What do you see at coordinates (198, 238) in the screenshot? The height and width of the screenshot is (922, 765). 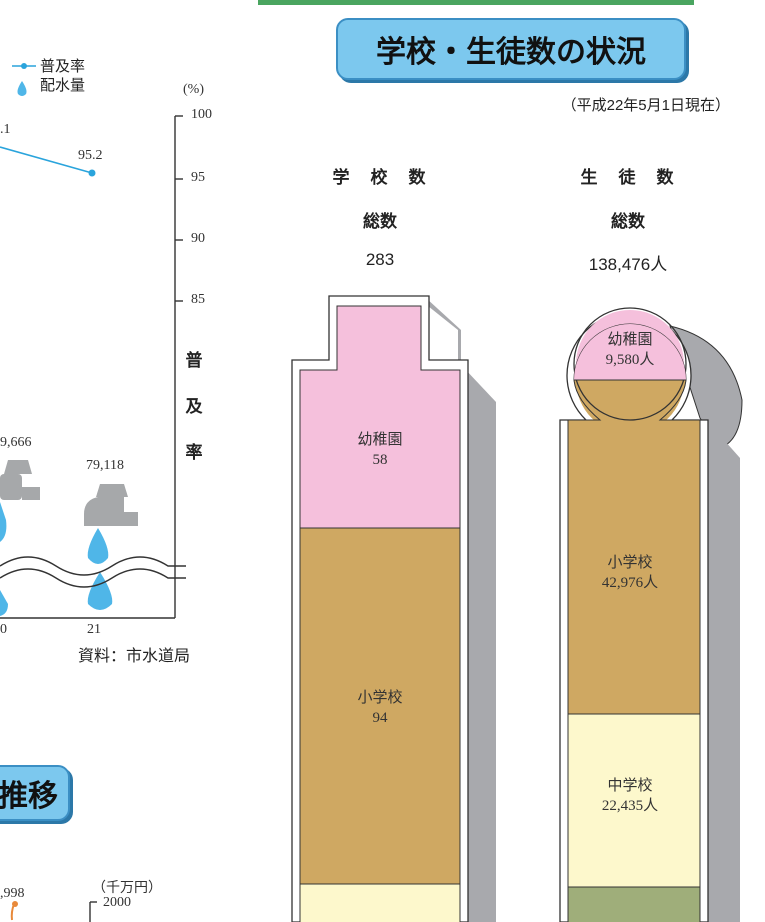 I see `y-tick-label: 90` at bounding box center [198, 238].